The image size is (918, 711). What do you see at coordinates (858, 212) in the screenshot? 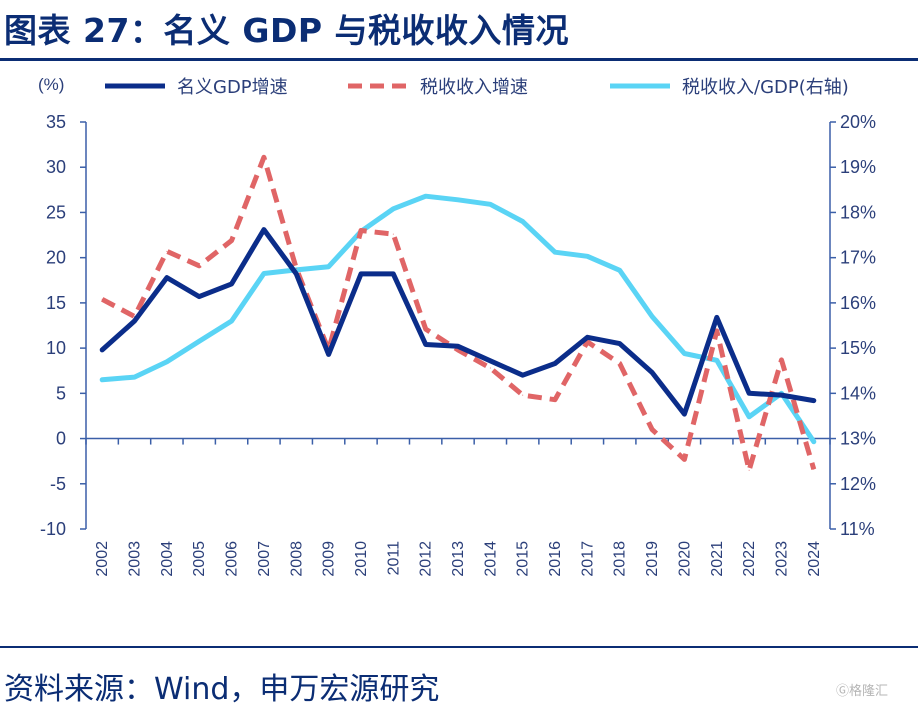
I see `y-right-tick-label: 18%` at bounding box center [858, 212].